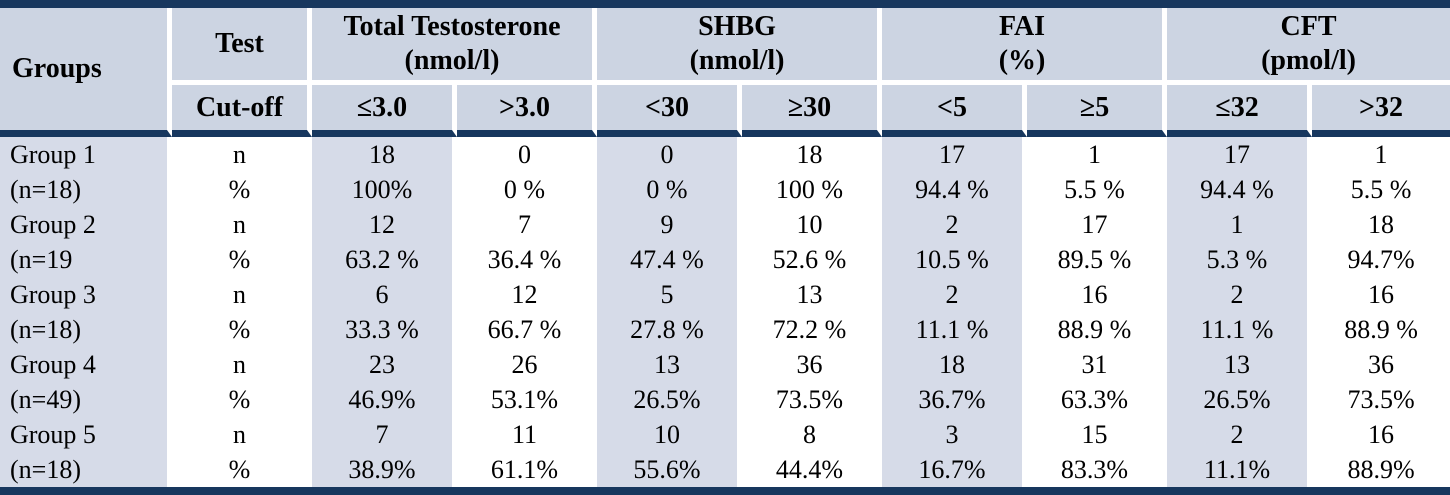  What do you see at coordinates (86, 382) in the screenshot?
I see `group-row-header: Group 4 (n=49)` at bounding box center [86, 382].